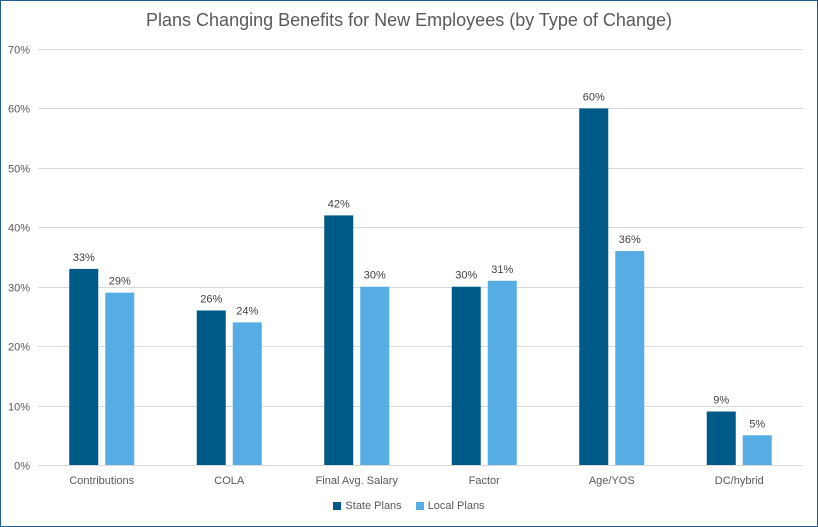 The width and height of the screenshot is (818, 527). I want to click on legend-swatch-state, so click(337, 506).